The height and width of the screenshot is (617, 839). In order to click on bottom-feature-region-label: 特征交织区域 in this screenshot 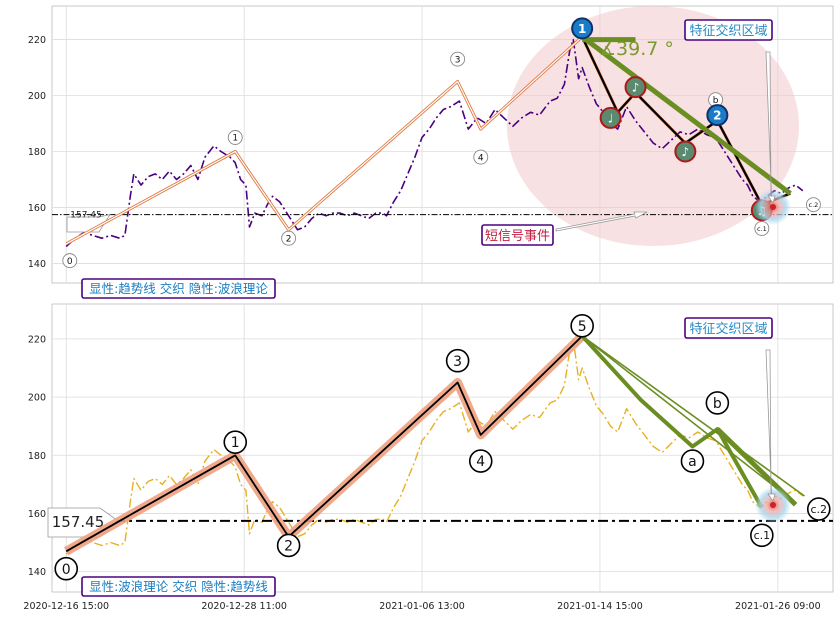, I will do `click(728, 329)`.